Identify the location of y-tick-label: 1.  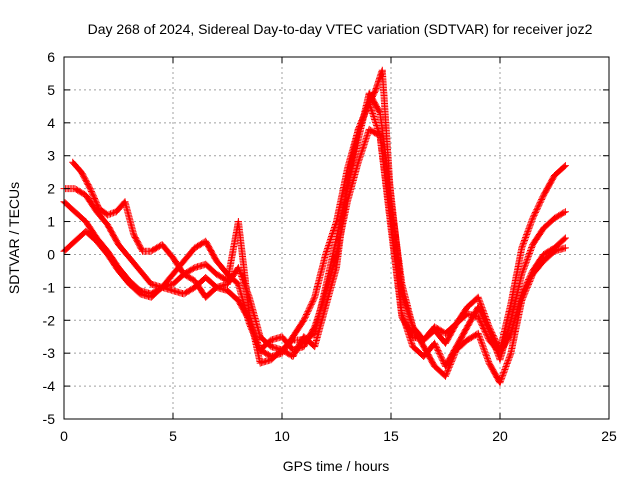
(51, 222).